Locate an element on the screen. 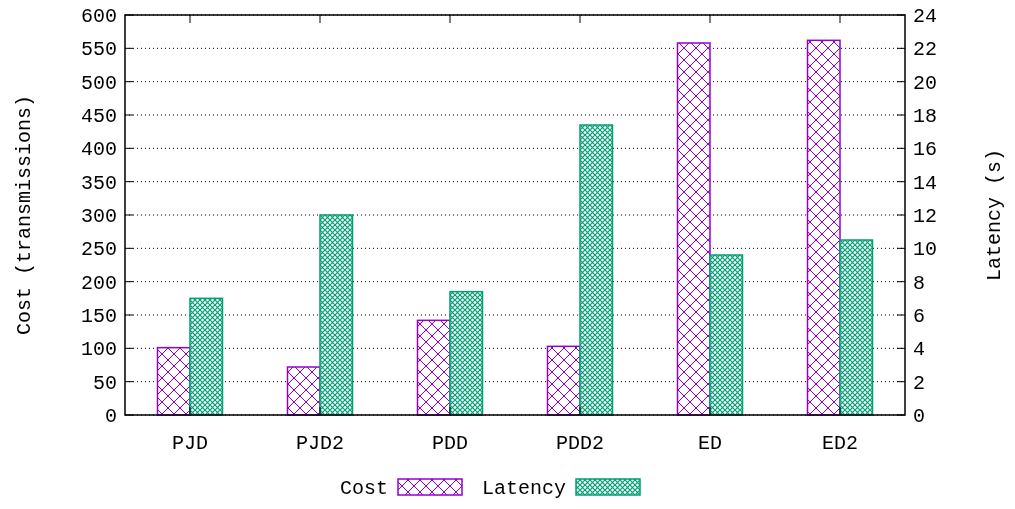 The width and height of the screenshot is (1015, 509). y2-tick-label: 8 is located at coordinates (919, 283).